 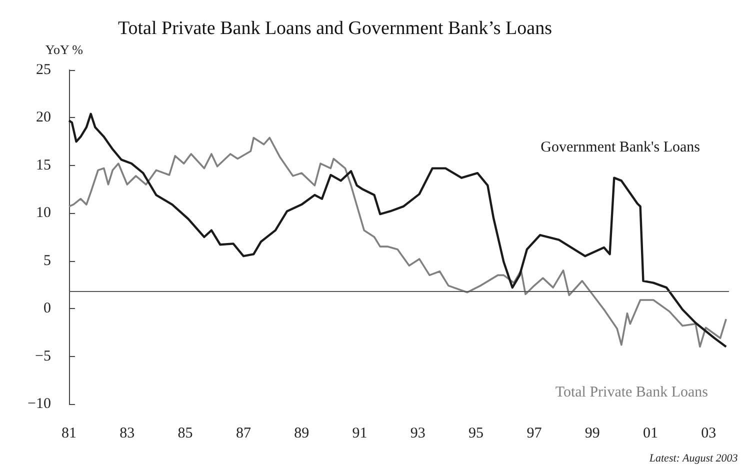 I want to click on x-tick-label: 81, so click(x=69, y=434).